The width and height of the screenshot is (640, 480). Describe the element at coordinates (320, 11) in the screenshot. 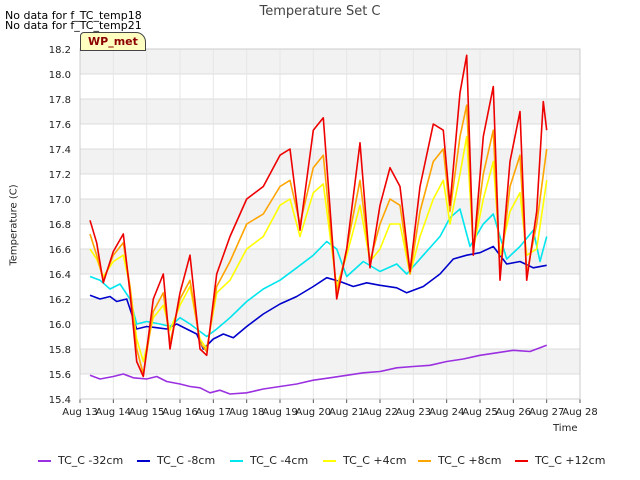

I see `chart-title: Temperature Set C` at that location.